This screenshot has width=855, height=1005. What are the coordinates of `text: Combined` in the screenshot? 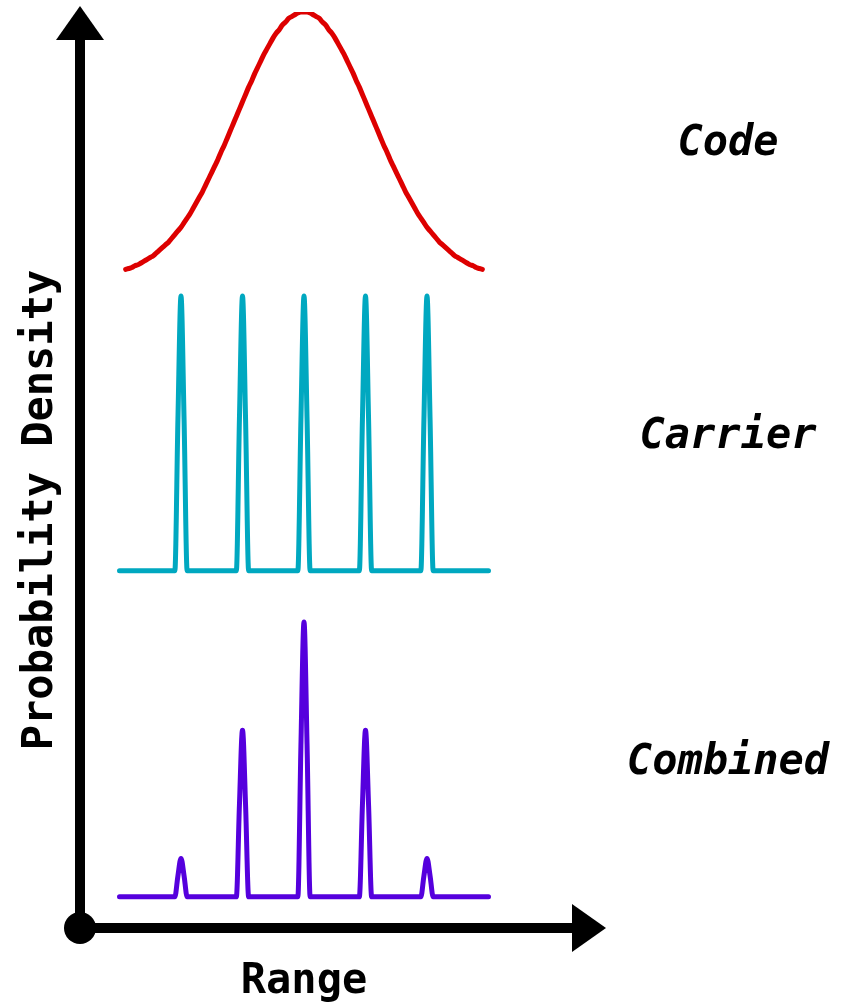 It's located at (728, 759).